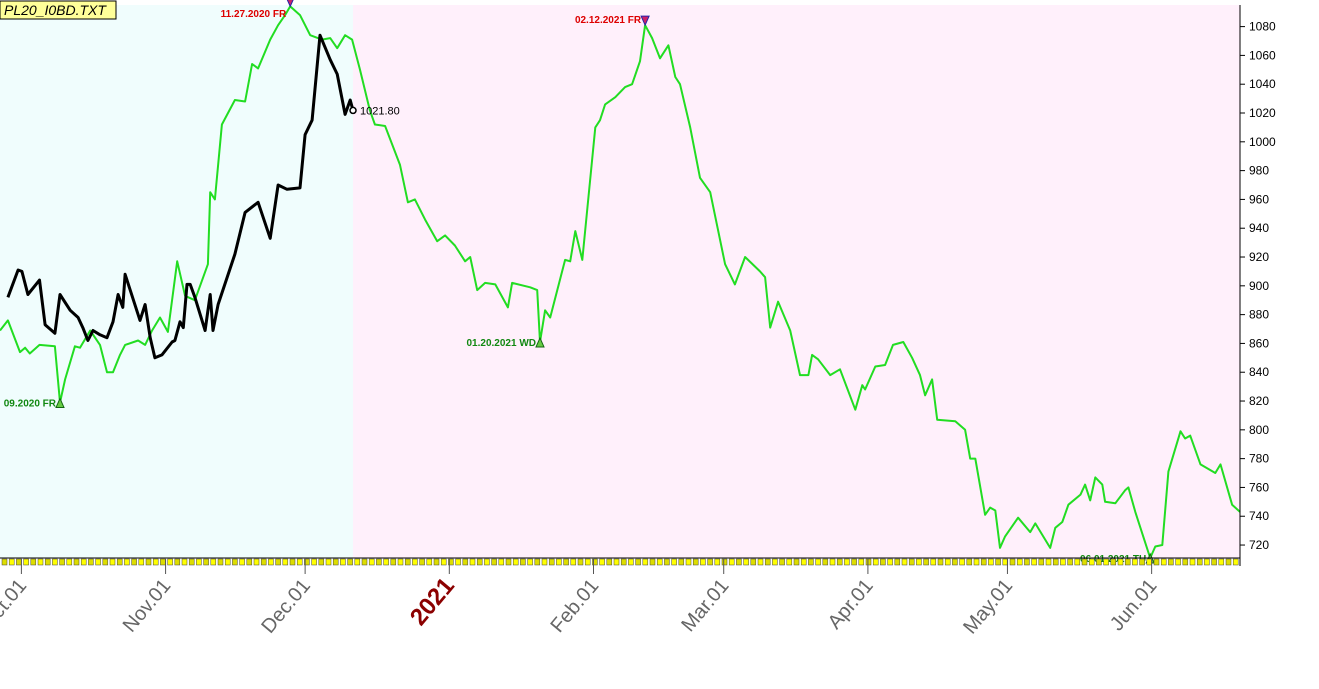 This screenshot has height=689, width=1319. Describe the element at coordinates (254, 14) in the screenshot. I see `annotation: 11.27.2020 FR` at that location.